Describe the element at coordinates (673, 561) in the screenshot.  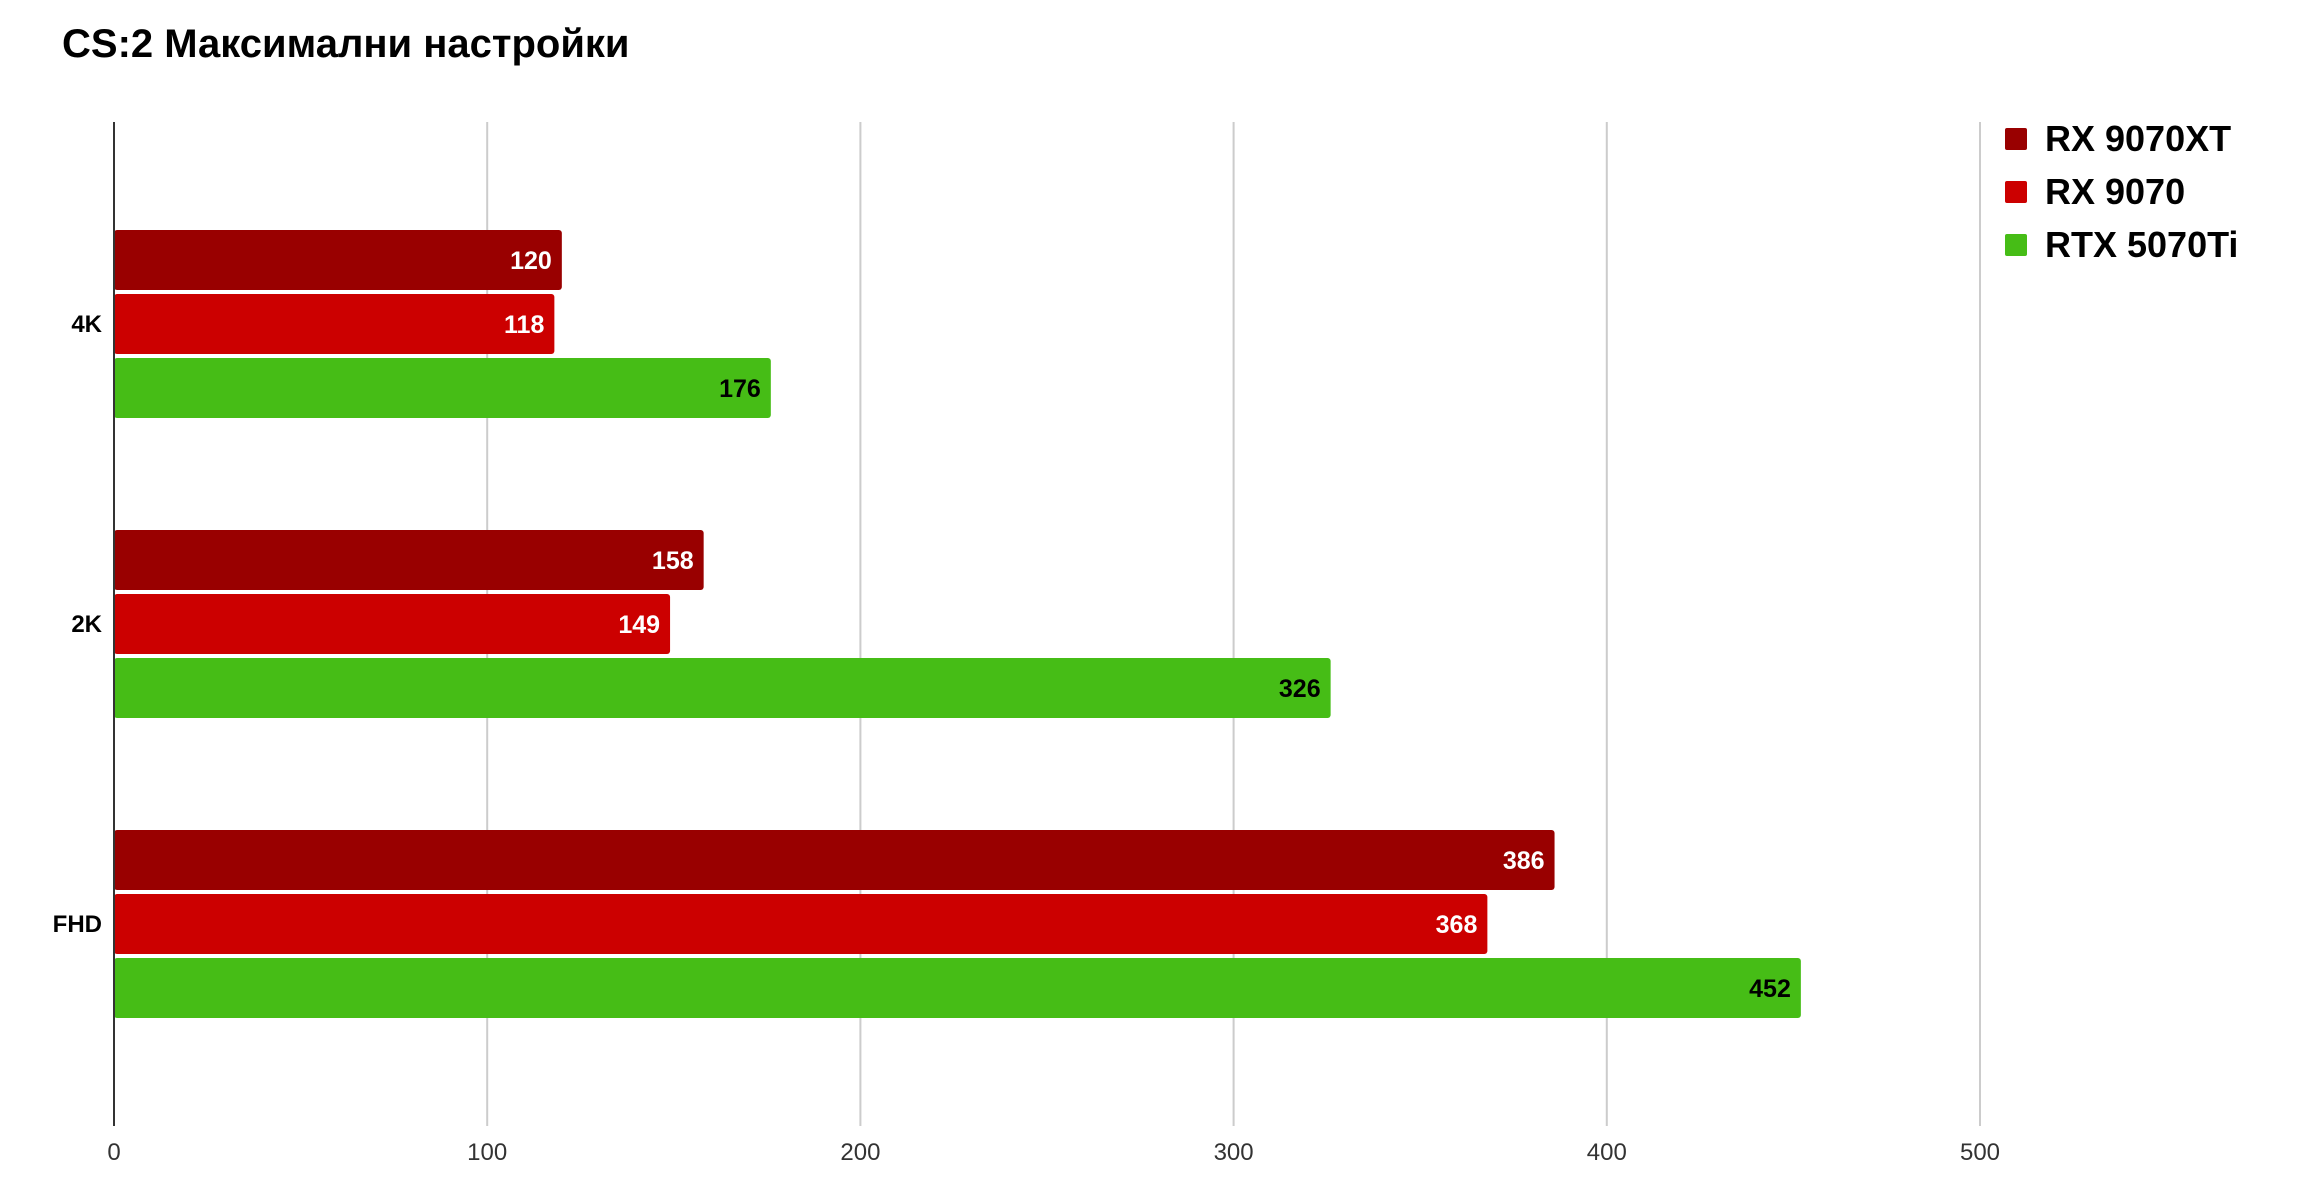
I see `bar-value-label: 158` at that location.